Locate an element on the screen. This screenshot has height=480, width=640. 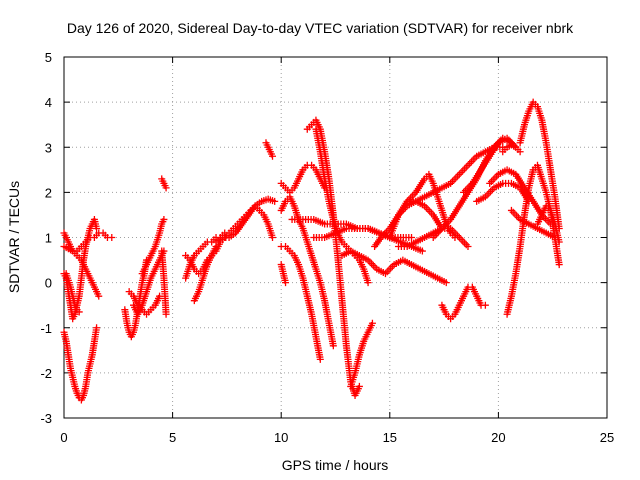
series-arc10 is located at coordinates (164, 183).